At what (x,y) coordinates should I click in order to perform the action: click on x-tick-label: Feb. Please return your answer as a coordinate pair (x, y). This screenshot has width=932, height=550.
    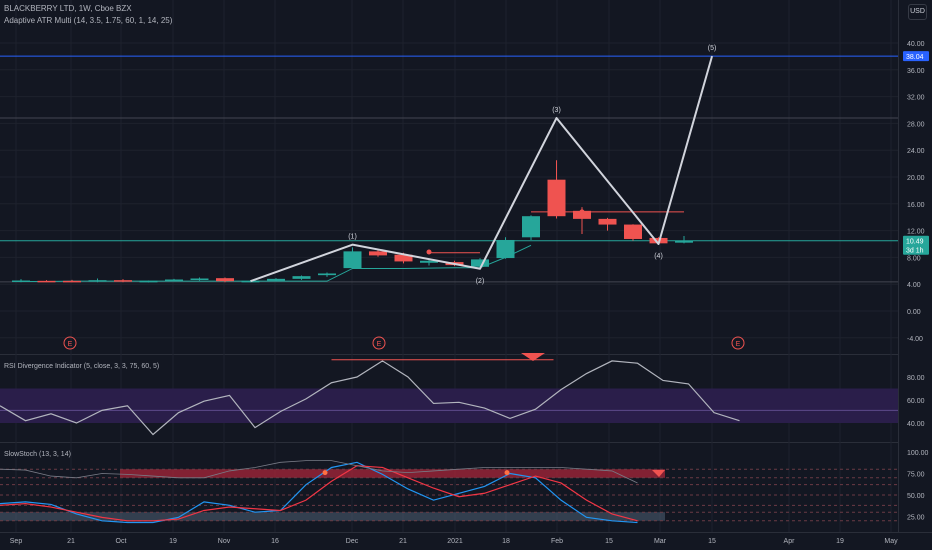
    Looking at the image, I should click on (557, 541).